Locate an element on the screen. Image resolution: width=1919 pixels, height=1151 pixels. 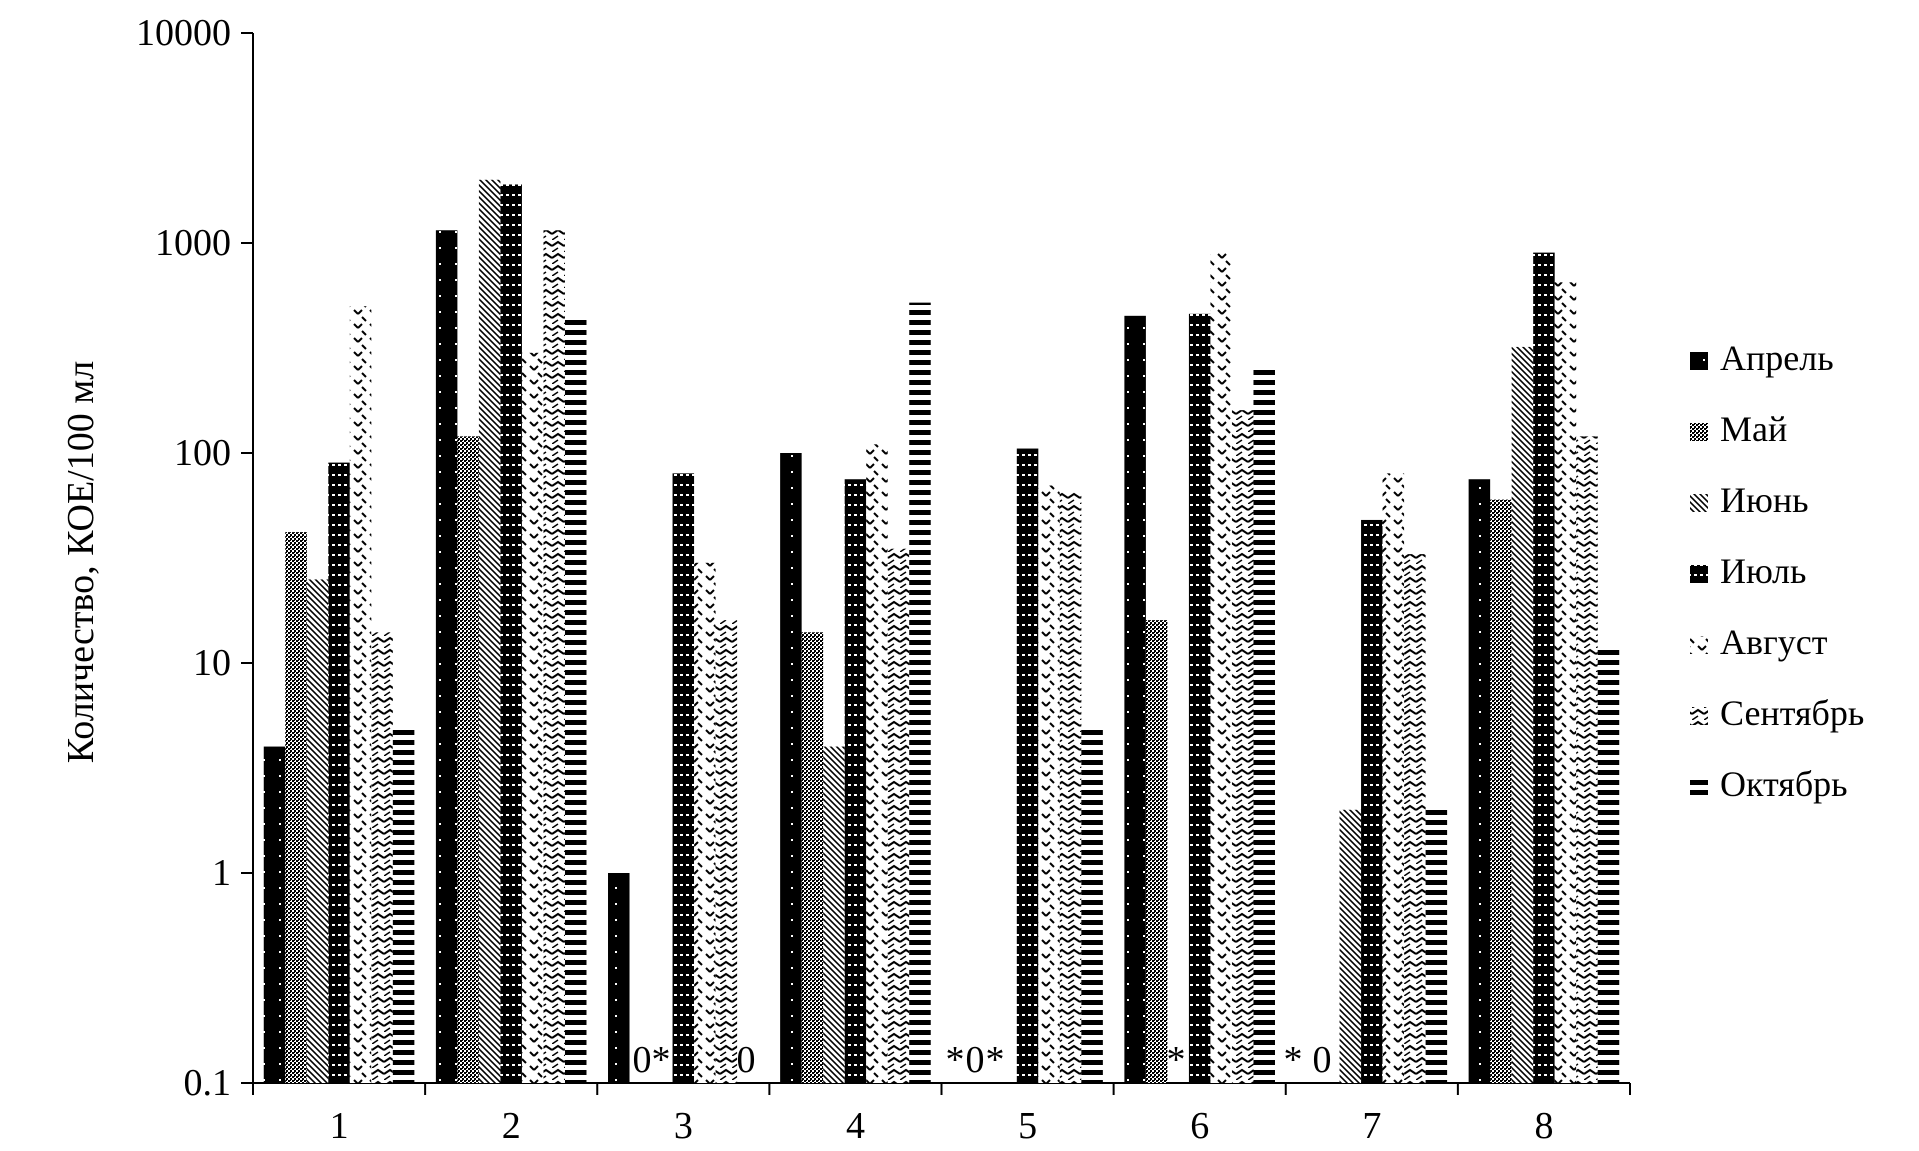
bar-Сентябрь-1 is located at coordinates (382, 857).